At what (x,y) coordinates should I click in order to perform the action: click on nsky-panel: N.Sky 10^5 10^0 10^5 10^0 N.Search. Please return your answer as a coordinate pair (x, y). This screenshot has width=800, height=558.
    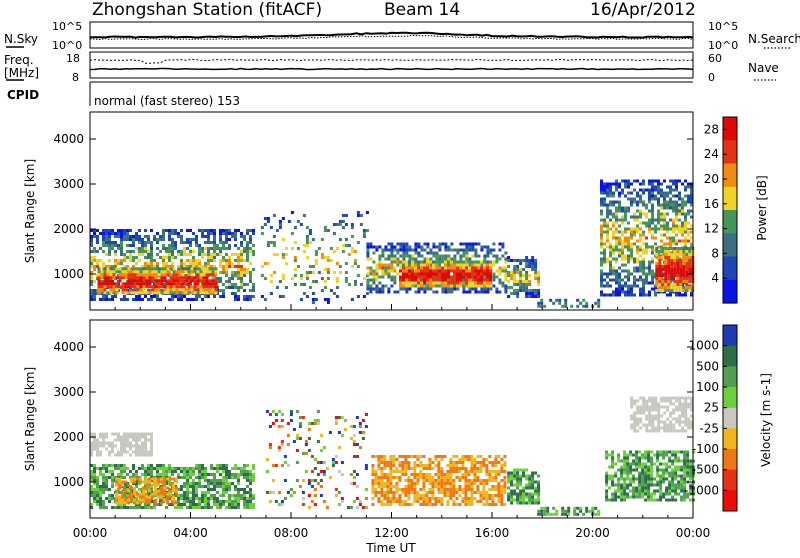
    Looking at the image, I should click on (402, 36).